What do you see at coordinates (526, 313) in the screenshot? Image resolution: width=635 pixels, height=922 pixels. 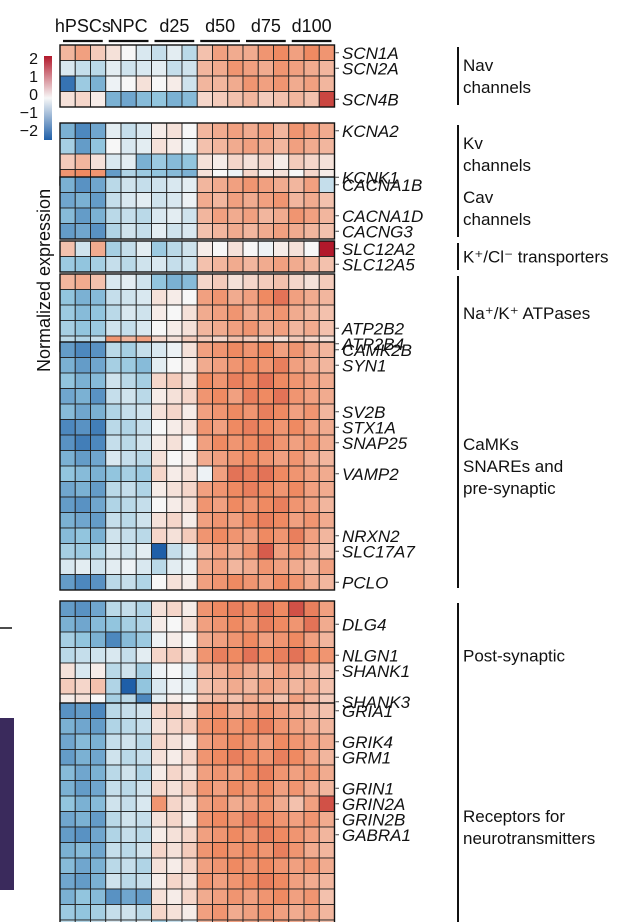 I see `group-label: Na⁺/K⁺ ATPases` at bounding box center [526, 313].